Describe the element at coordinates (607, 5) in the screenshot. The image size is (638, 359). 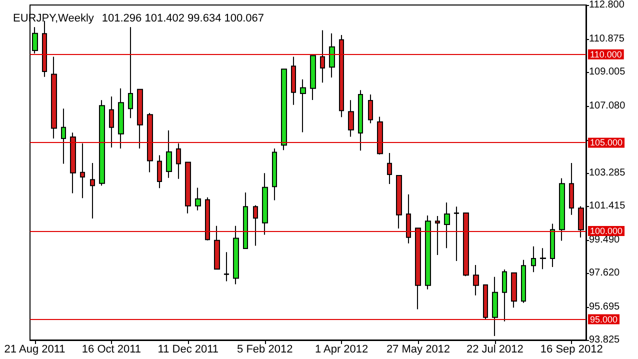
I see `y-tick-label: 112.800` at that location.